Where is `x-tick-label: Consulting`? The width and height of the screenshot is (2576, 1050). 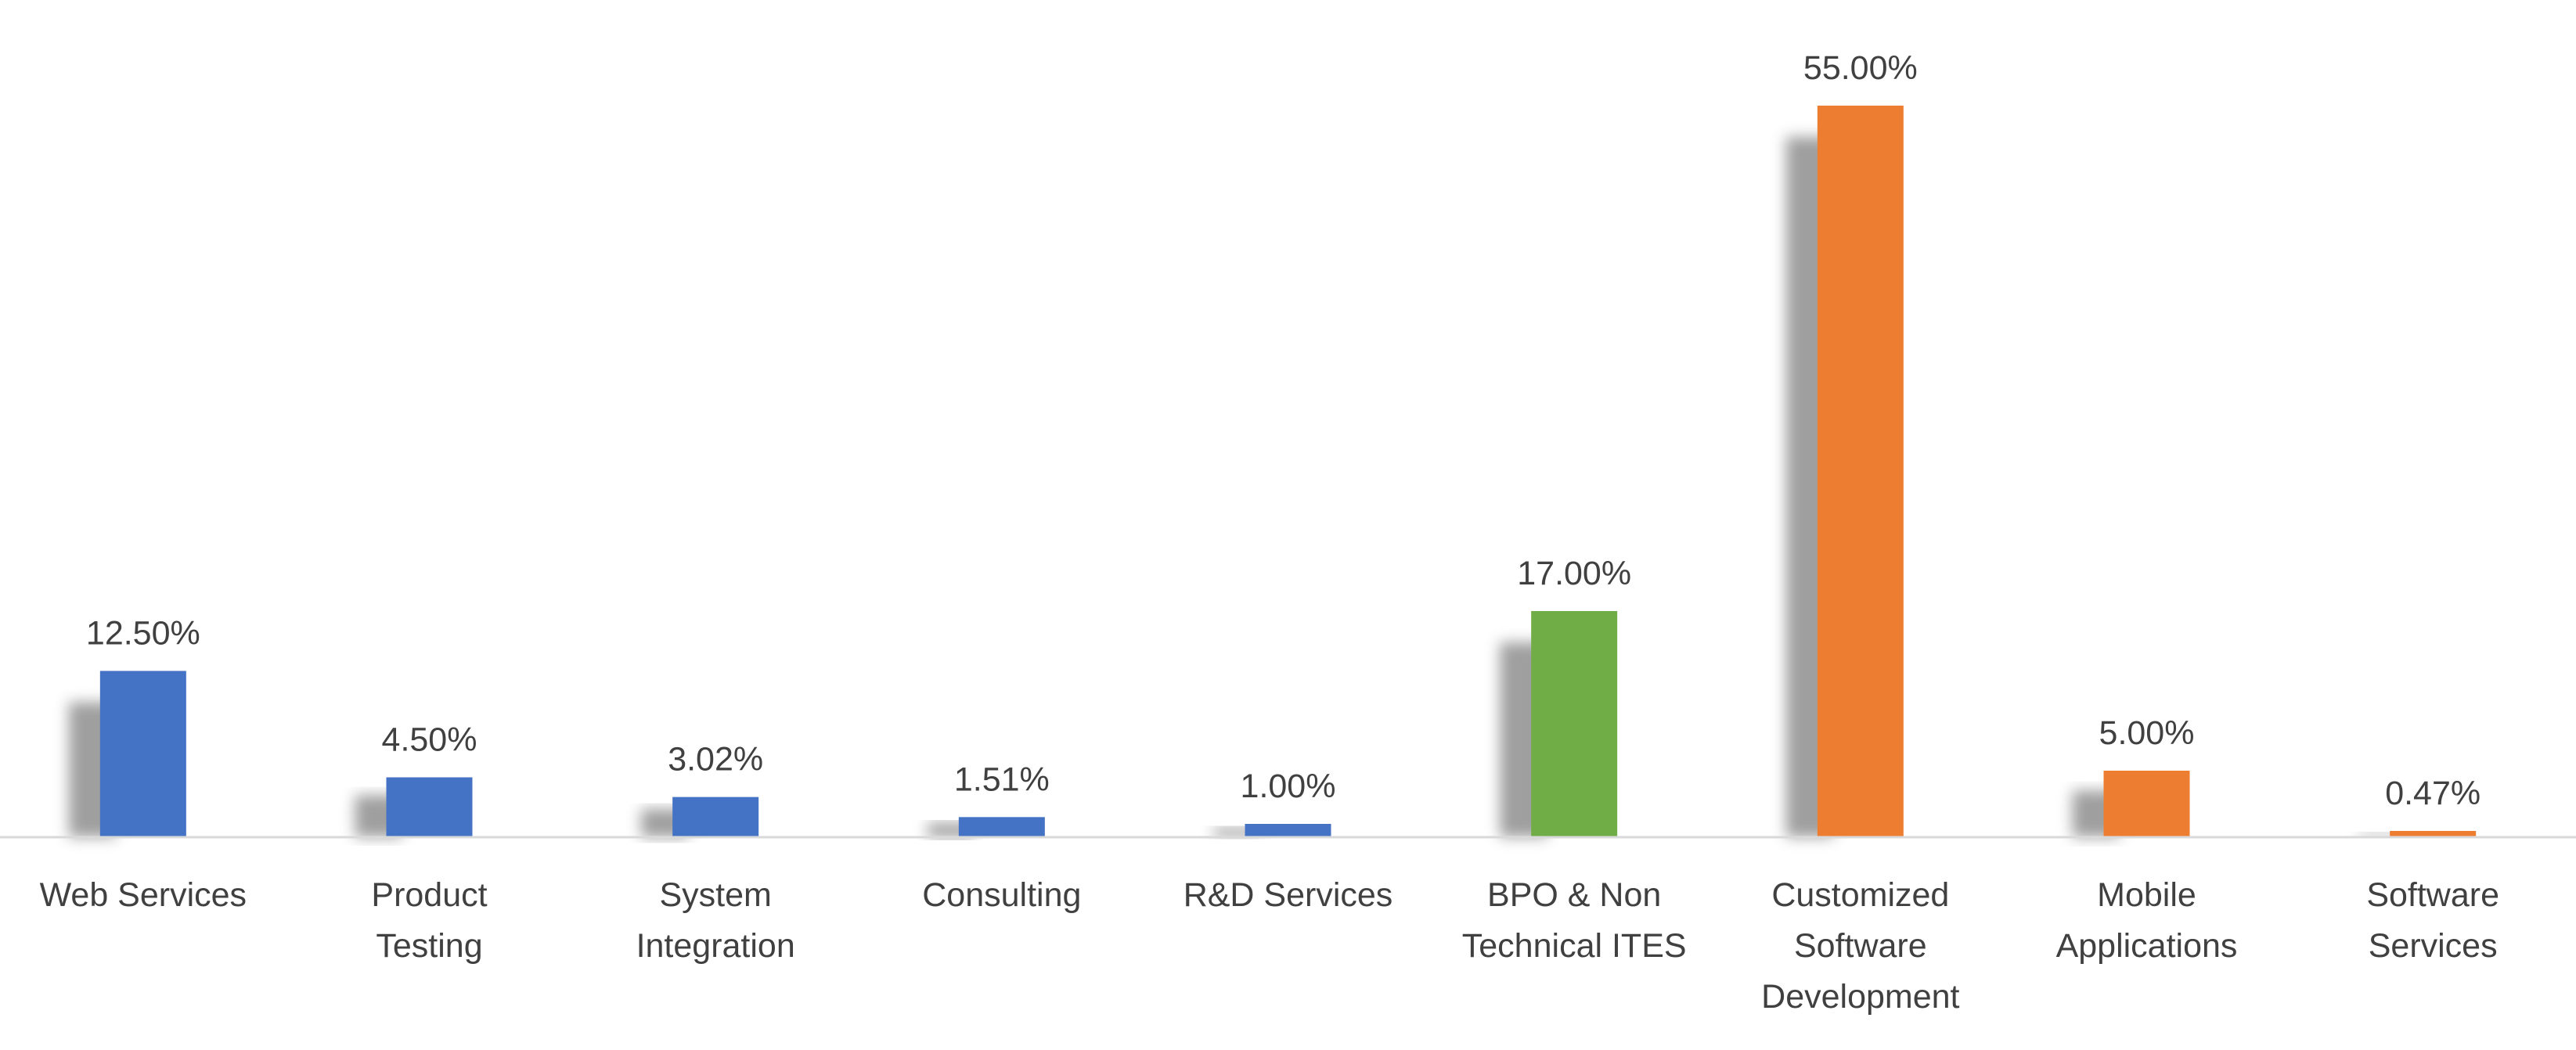 x-tick-label: Consulting is located at coordinates (1001, 895).